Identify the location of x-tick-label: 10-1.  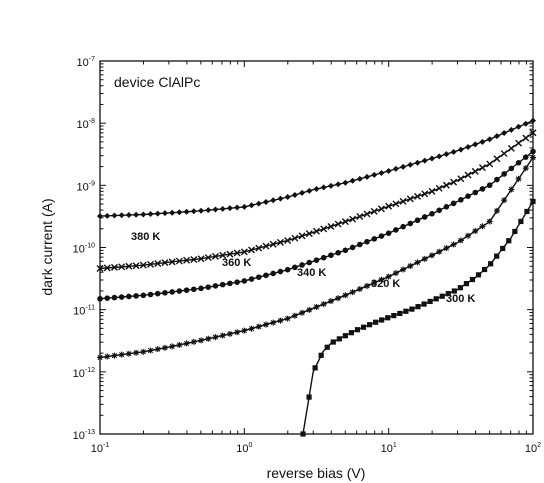
(100, 448).